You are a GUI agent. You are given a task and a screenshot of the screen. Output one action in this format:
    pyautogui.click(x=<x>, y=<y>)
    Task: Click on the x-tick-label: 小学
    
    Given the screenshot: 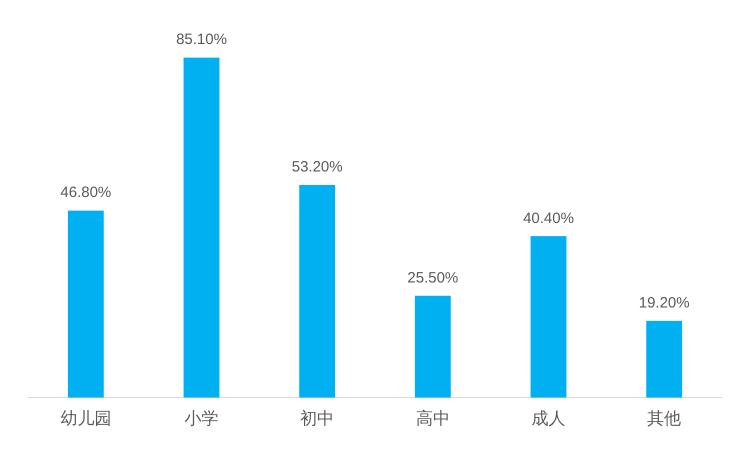 What is the action you would take?
    pyautogui.click(x=201, y=419)
    